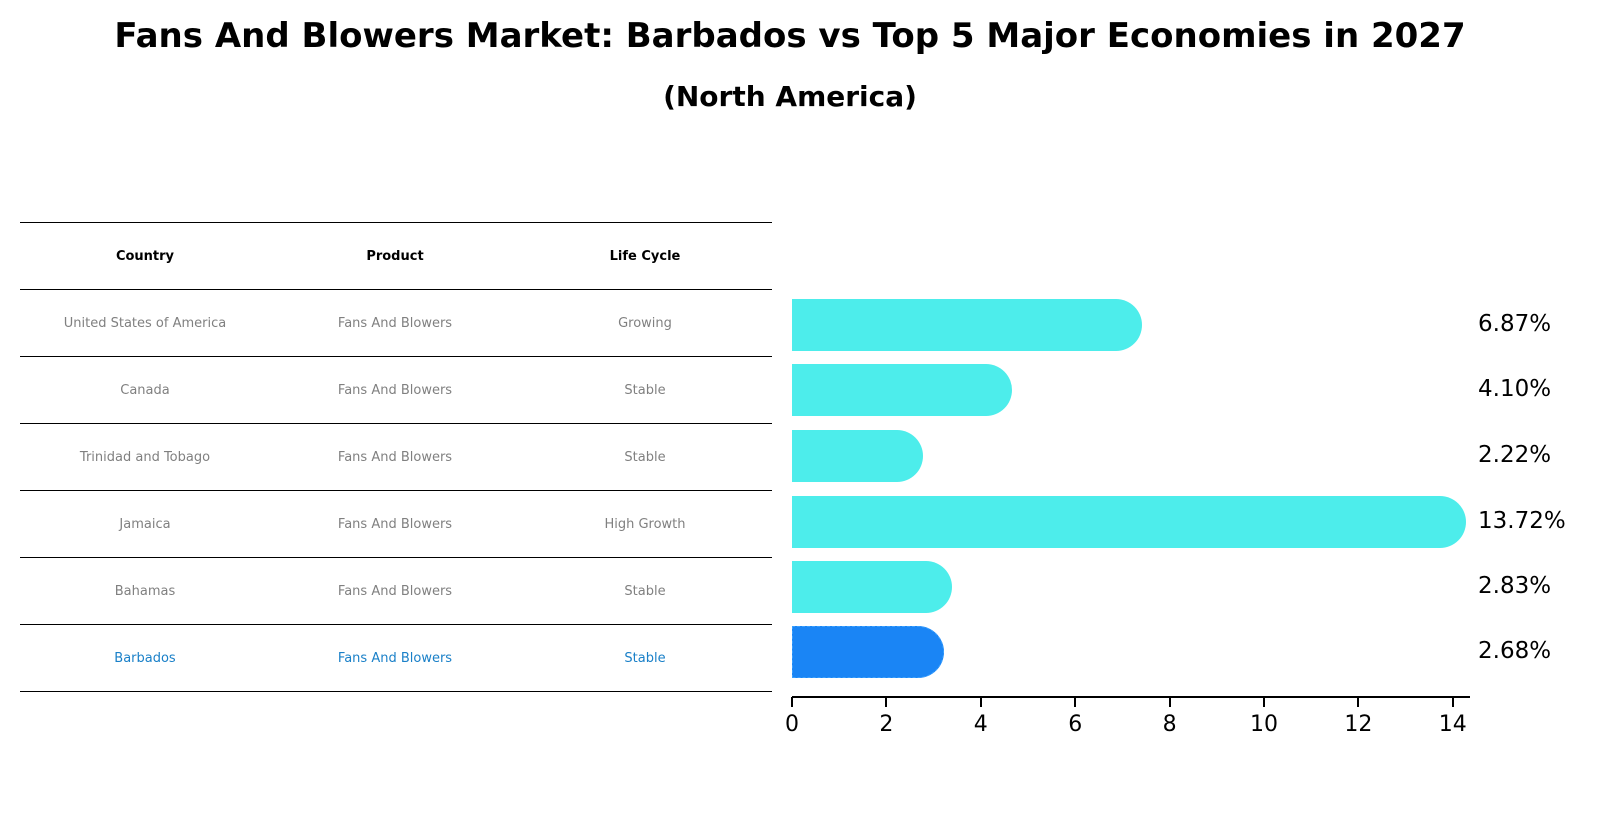 The height and width of the screenshot is (823, 1604). What do you see at coordinates (145, 658) in the screenshot?
I see `country-cell: Barbados` at bounding box center [145, 658].